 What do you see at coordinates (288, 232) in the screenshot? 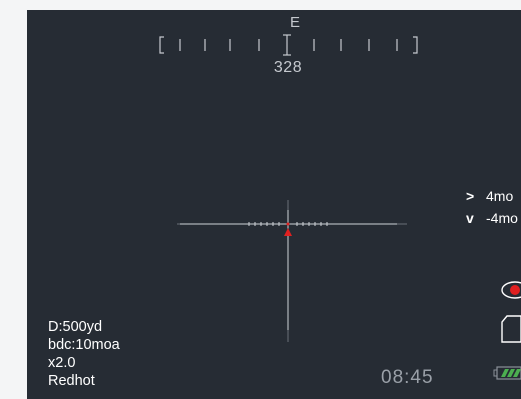
I see `reticle-center-marker` at bounding box center [288, 232].